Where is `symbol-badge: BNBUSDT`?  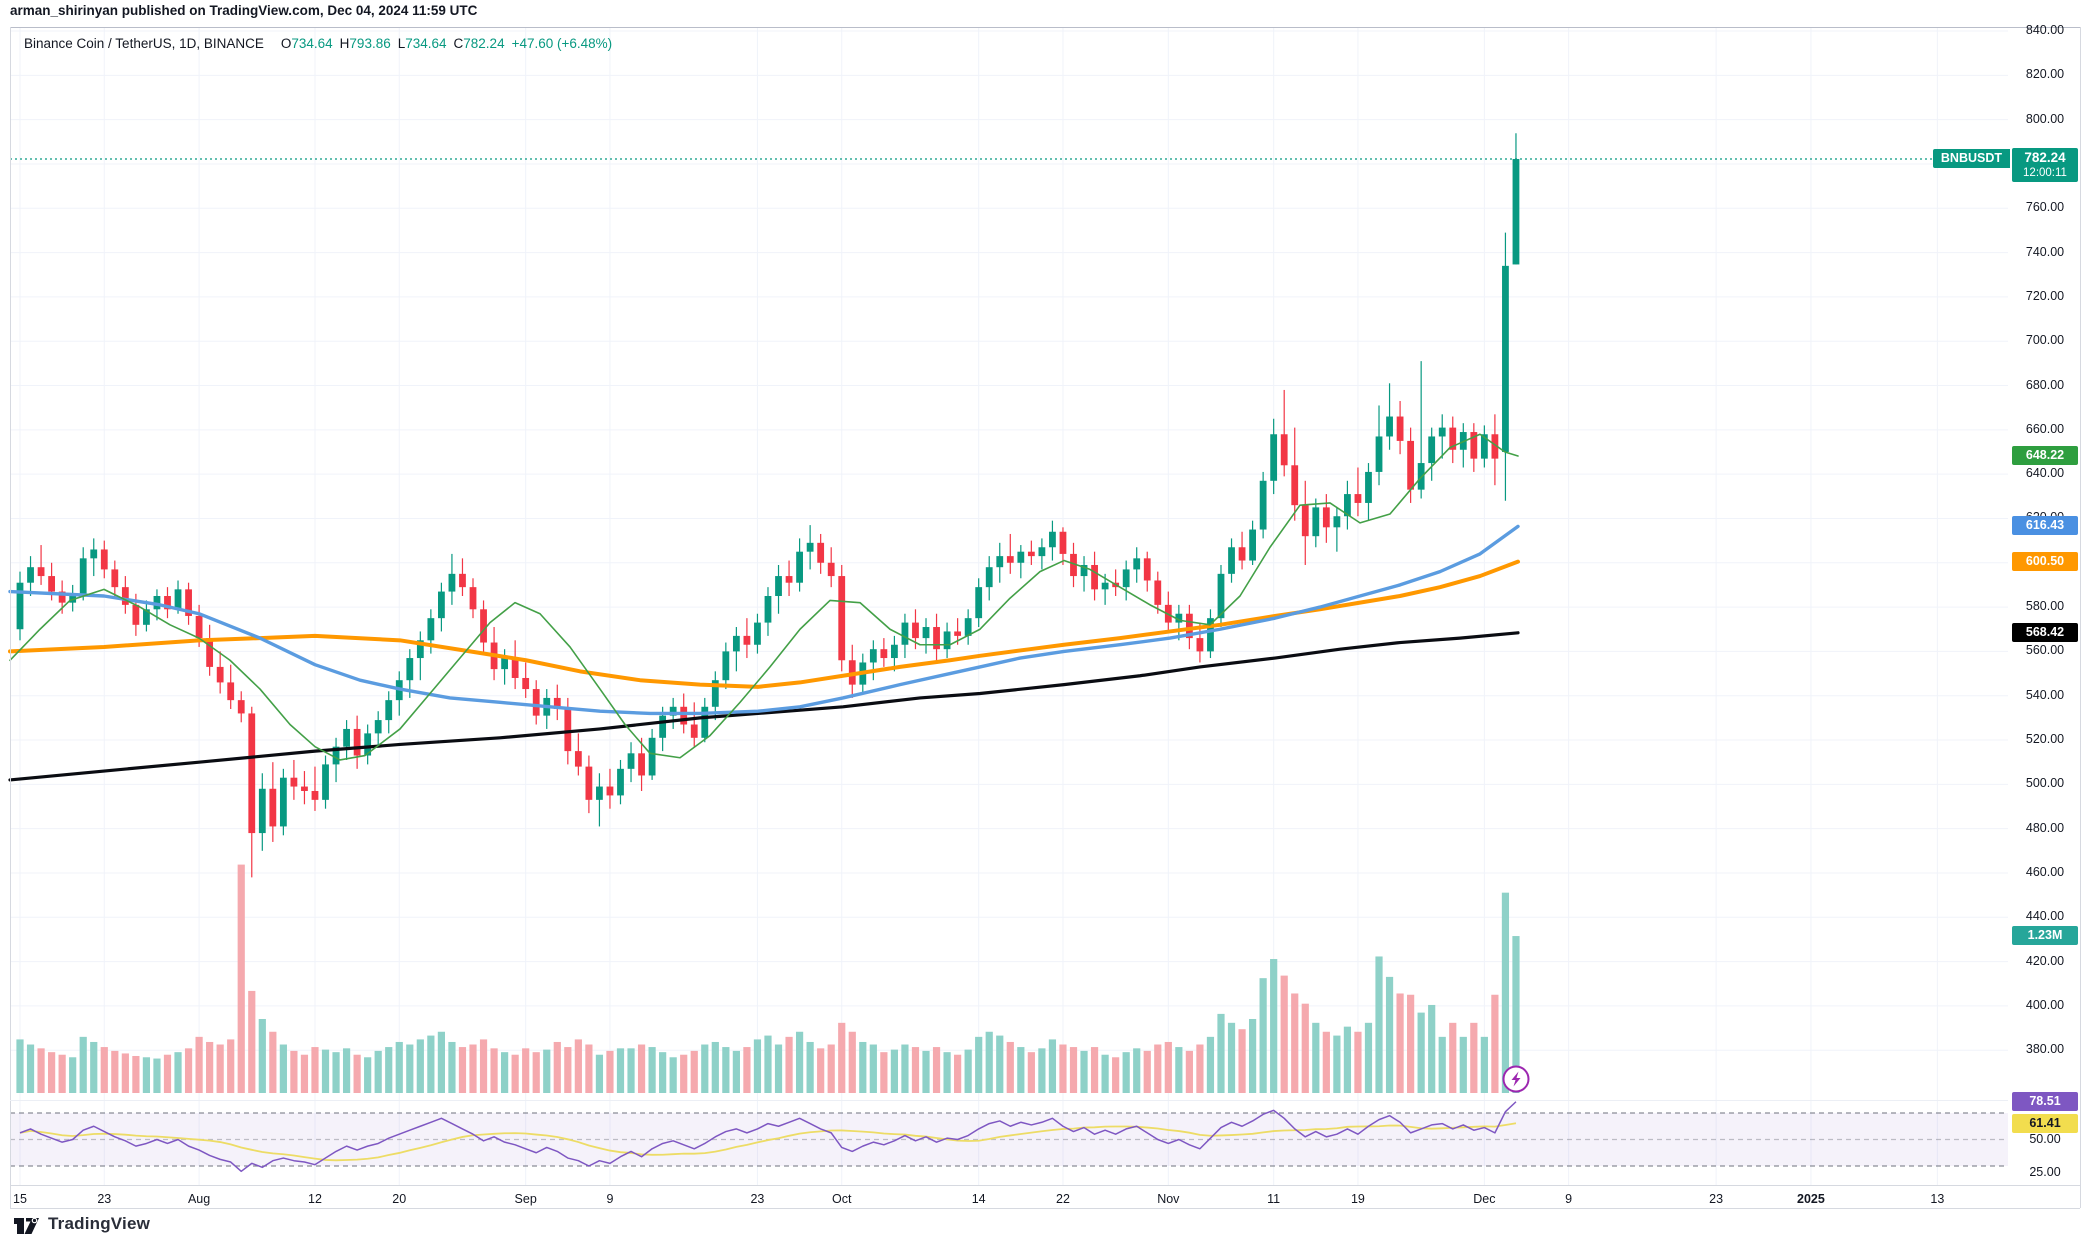 symbol-badge: BNBUSDT is located at coordinates (1971, 158).